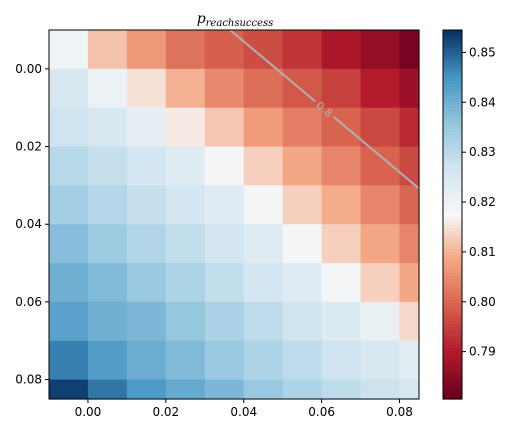  I want to click on x-tick-label: 0.04, so click(243, 412).